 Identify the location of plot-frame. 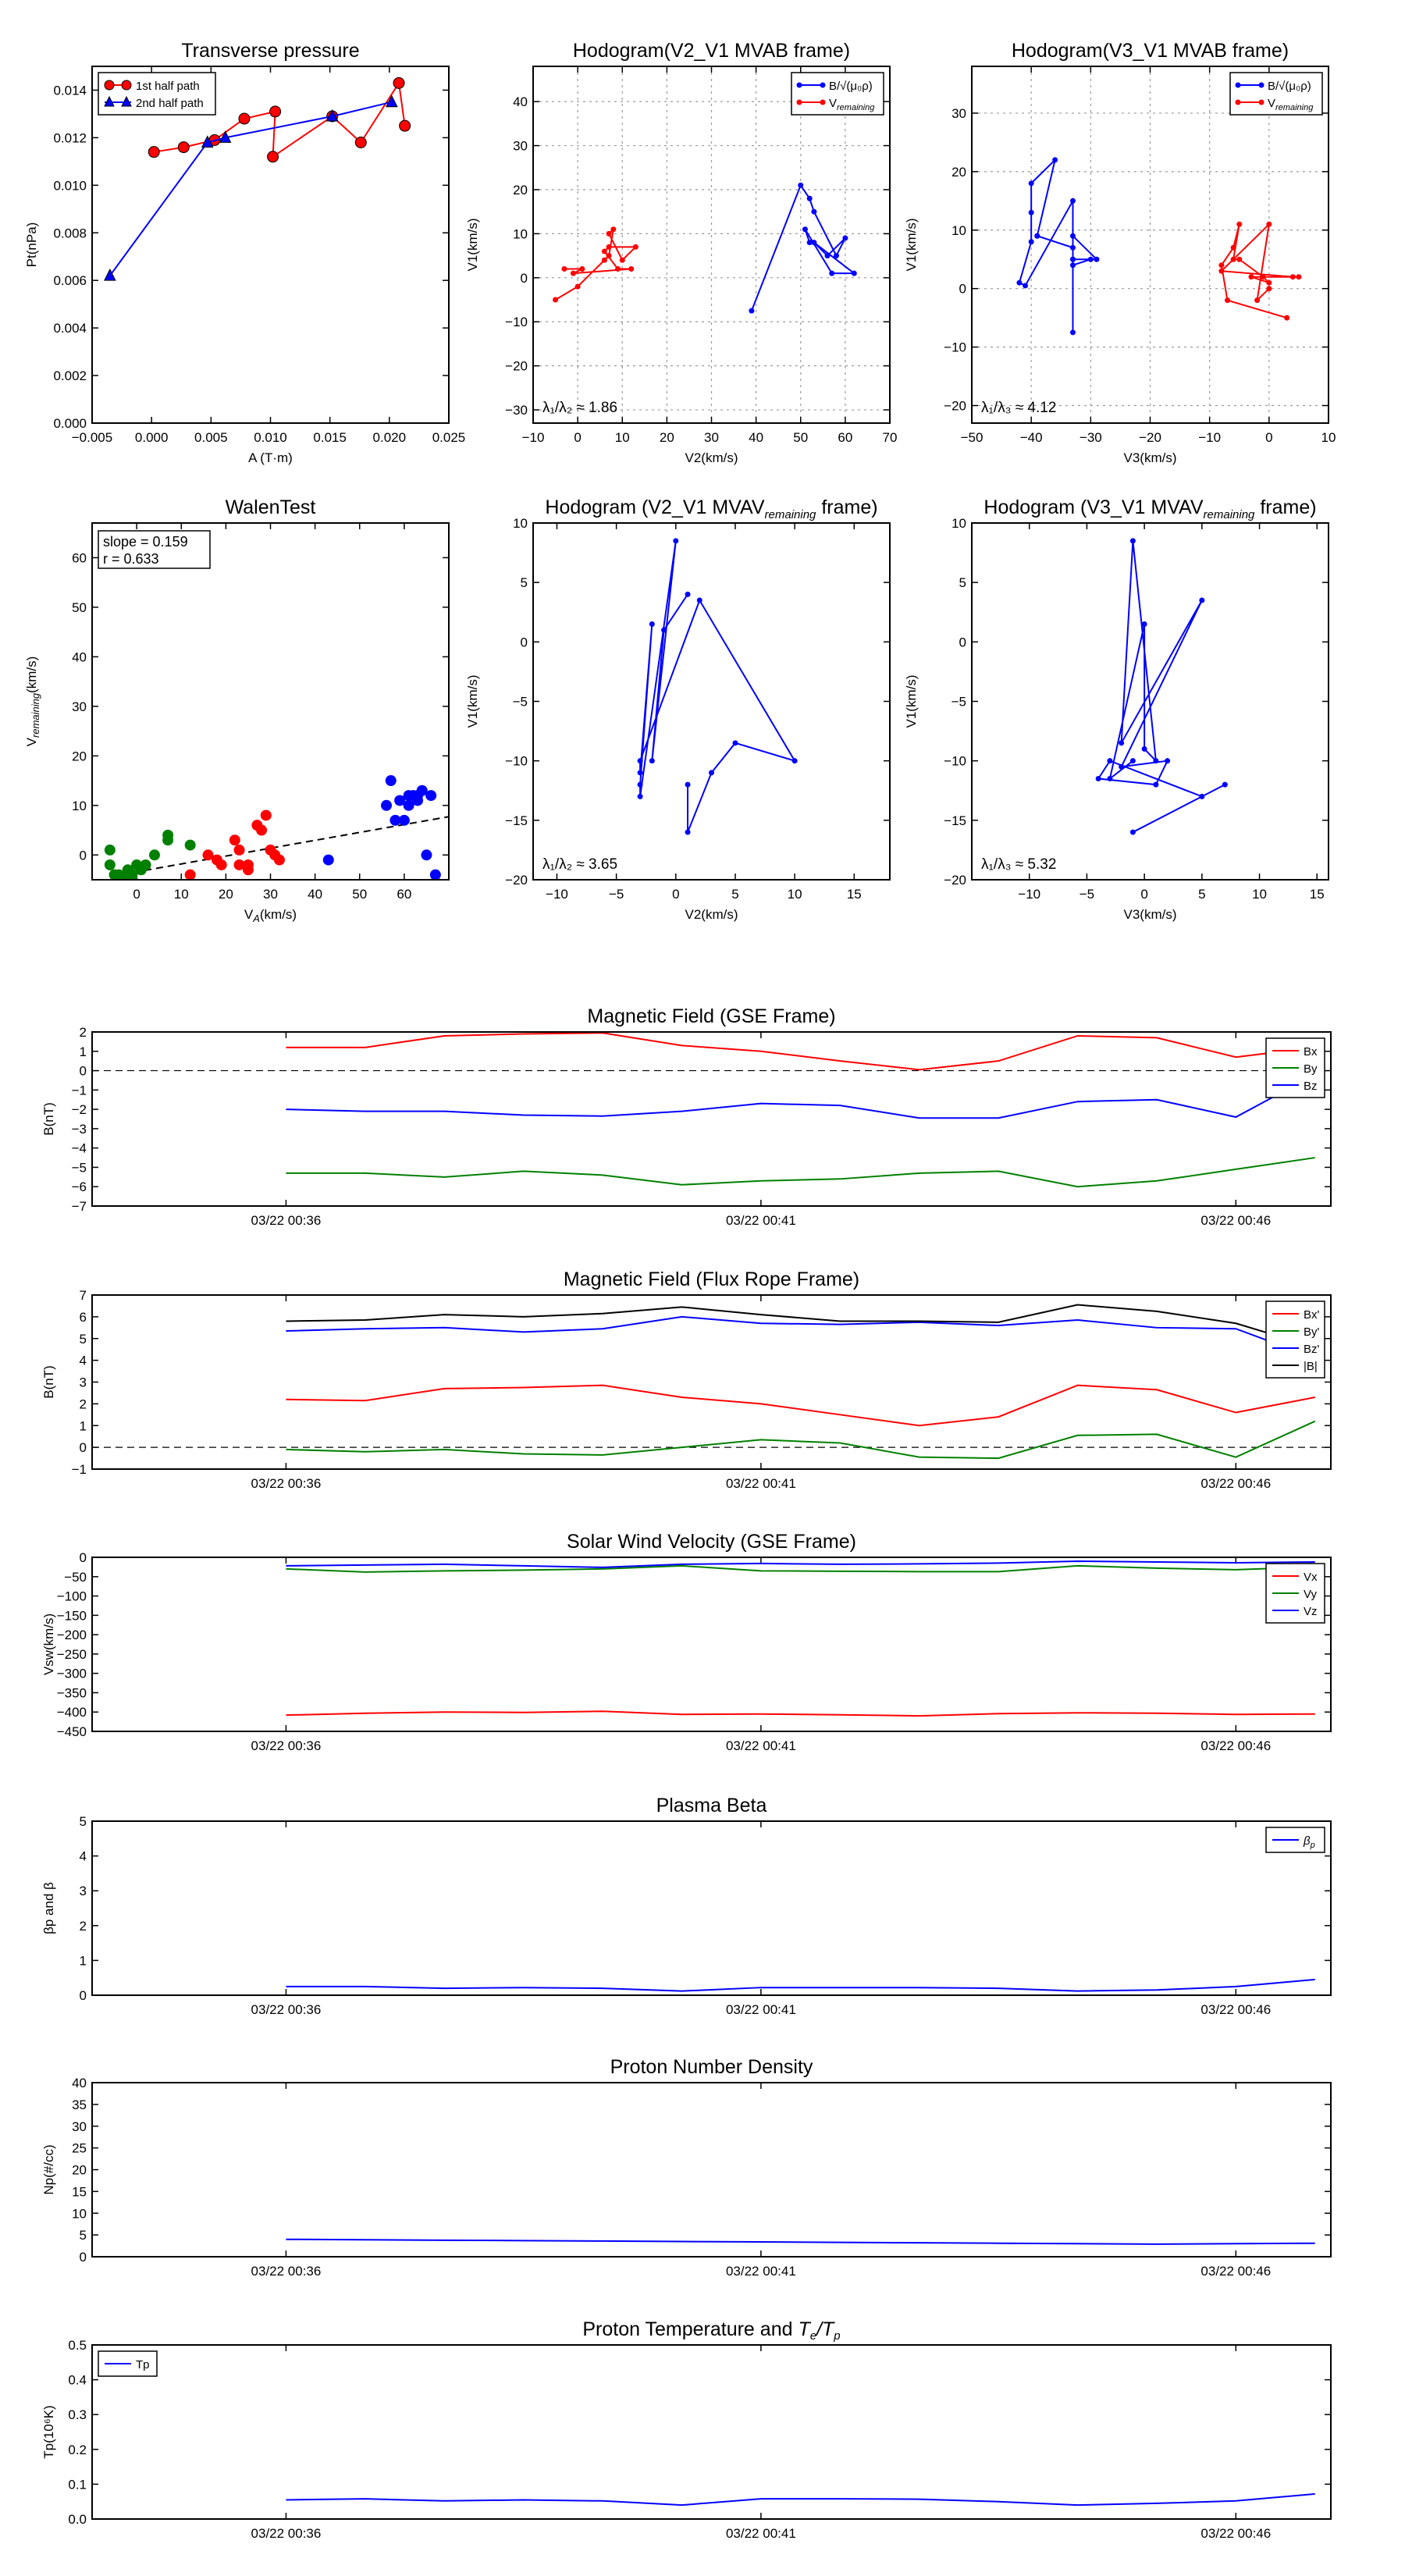
(712, 1908).